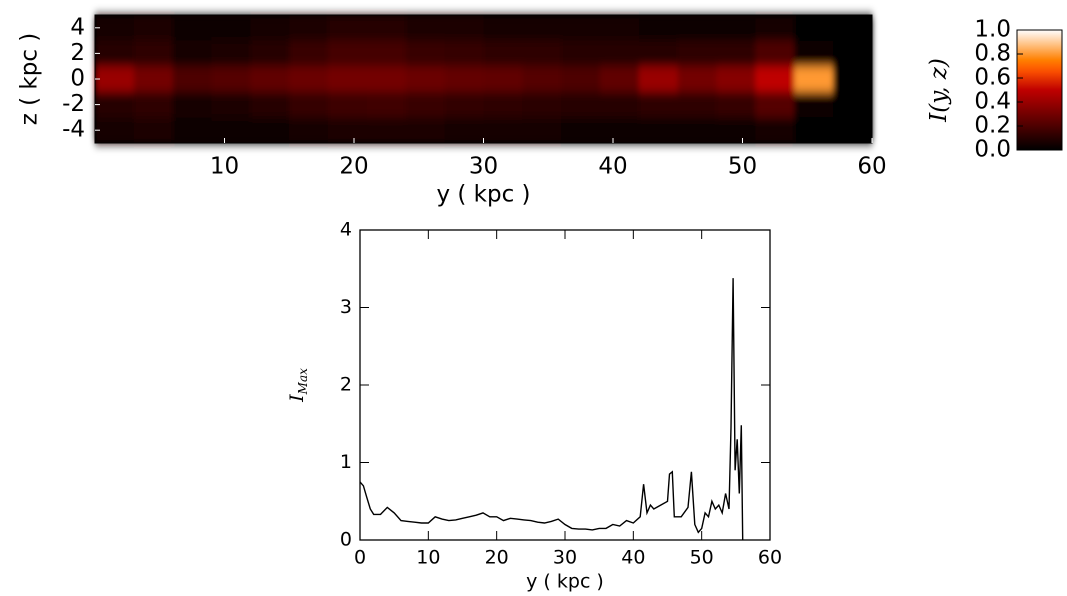 This screenshot has height=596, width=1067. What do you see at coordinates (73, 104) in the screenshot?
I see `y-tick-label: -2` at bounding box center [73, 104].